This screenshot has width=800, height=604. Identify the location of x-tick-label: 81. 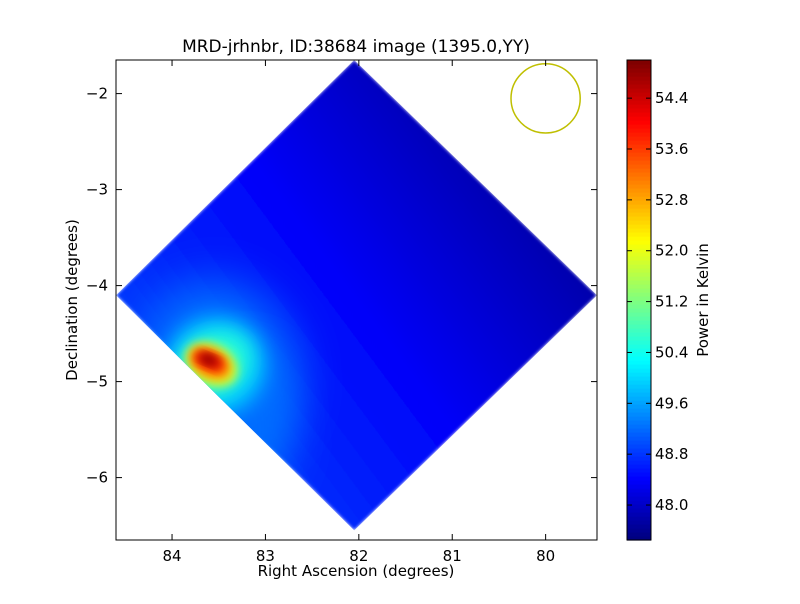
(452, 556).